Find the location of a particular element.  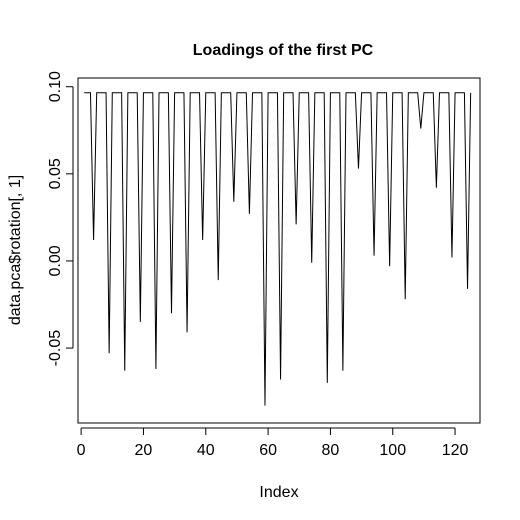

x-tick-label: 80 is located at coordinates (331, 450).